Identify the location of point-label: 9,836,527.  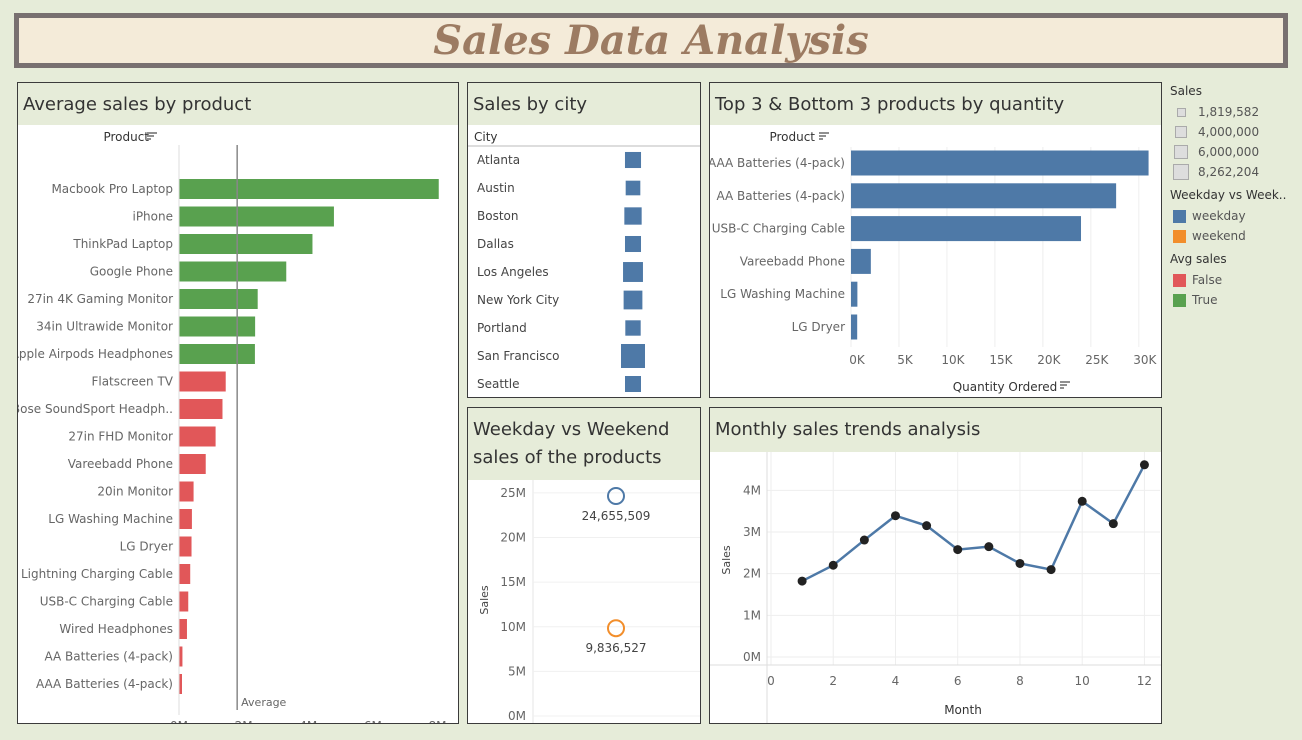
(615, 648).